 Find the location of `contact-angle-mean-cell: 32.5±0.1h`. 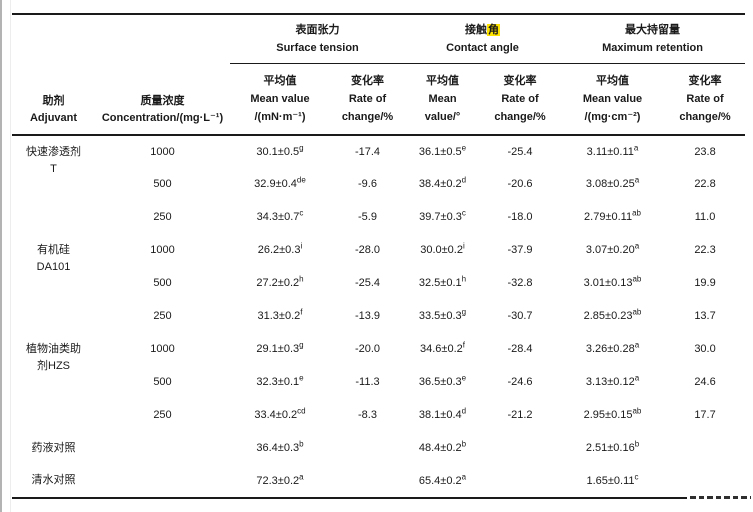

contact-angle-mean-cell: 32.5±0.1h is located at coordinates (442, 282).